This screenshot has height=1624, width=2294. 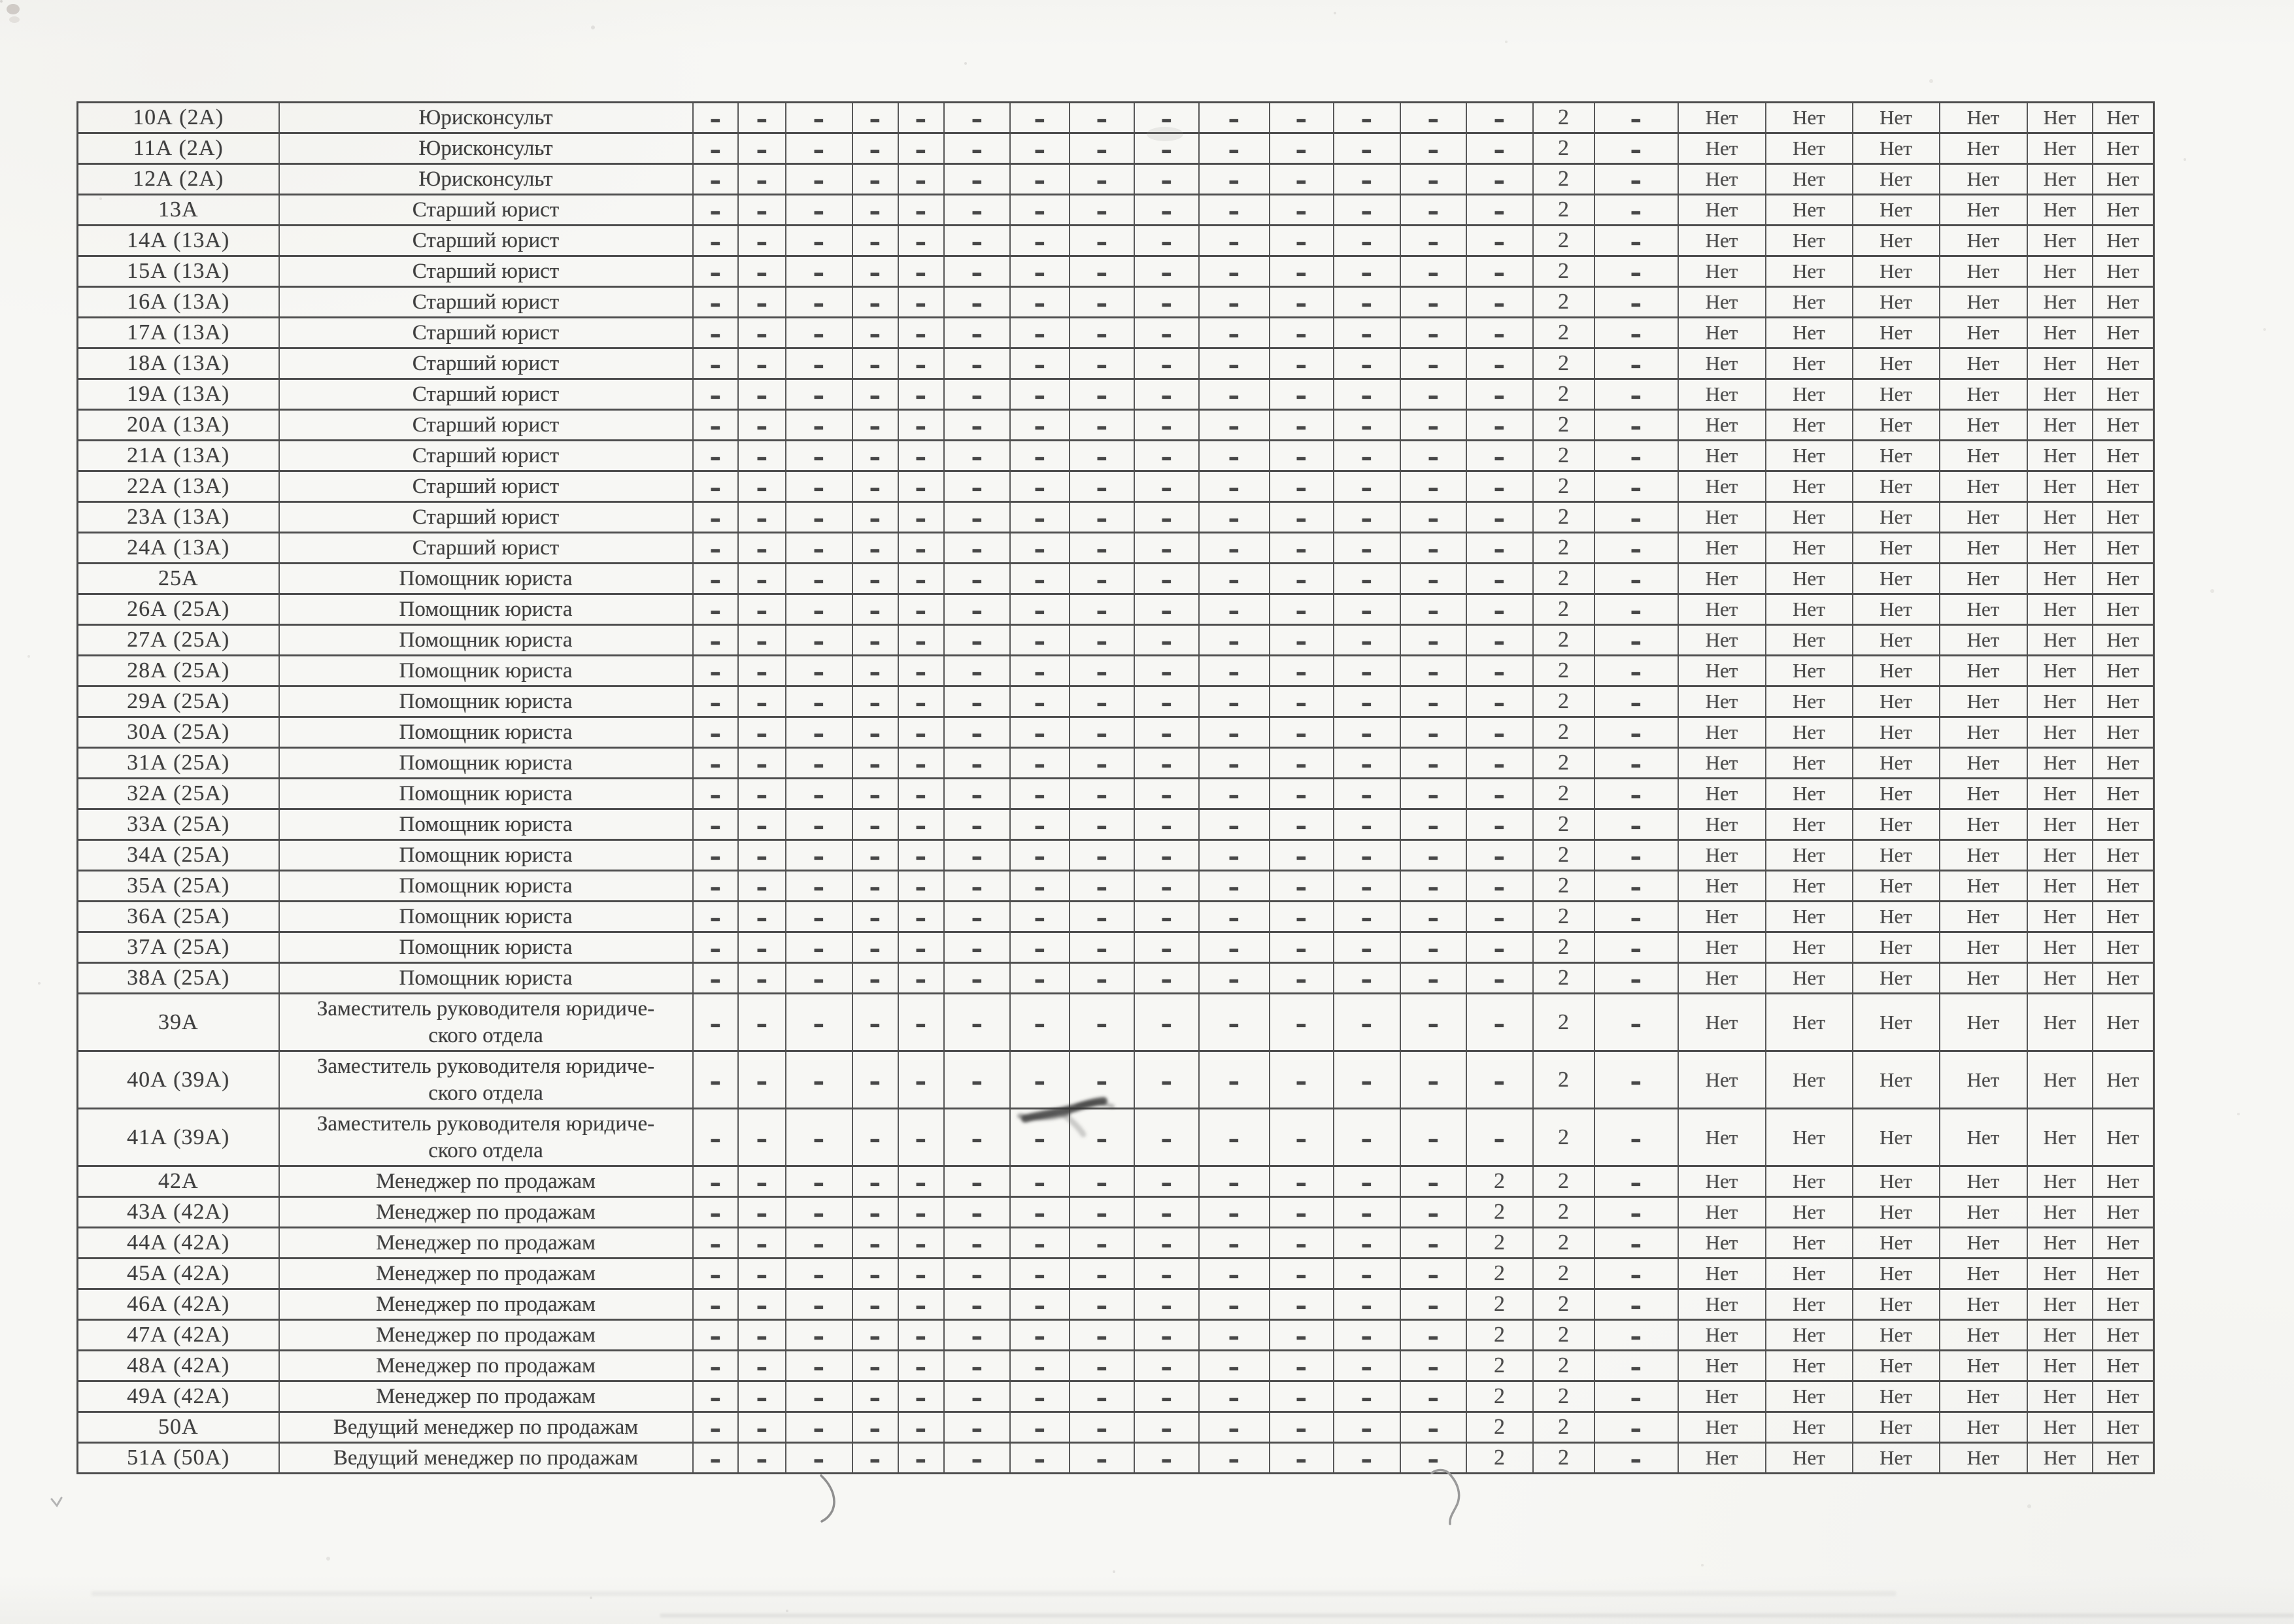 I want to click on scanner-streak, so click(x=994, y=1593).